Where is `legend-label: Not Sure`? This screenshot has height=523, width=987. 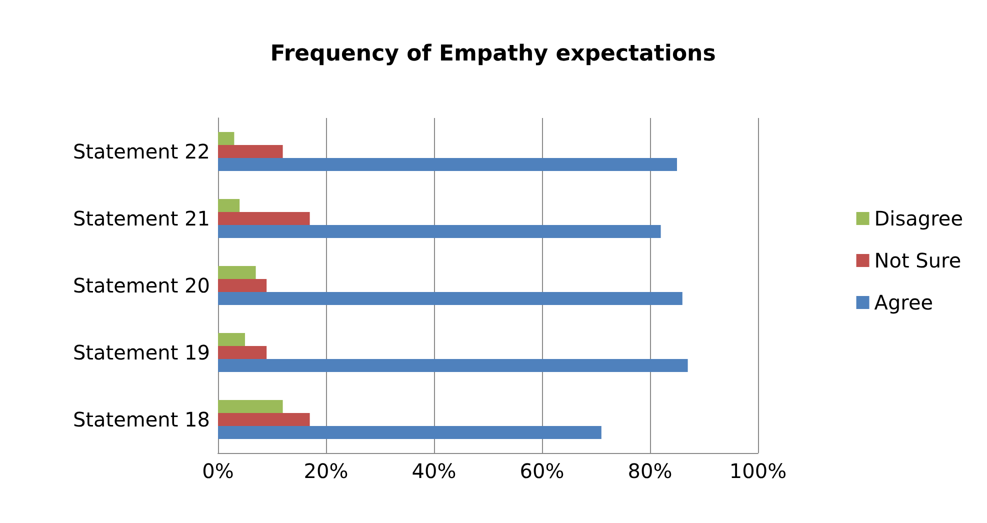 legend-label: Not Sure is located at coordinates (918, 260).